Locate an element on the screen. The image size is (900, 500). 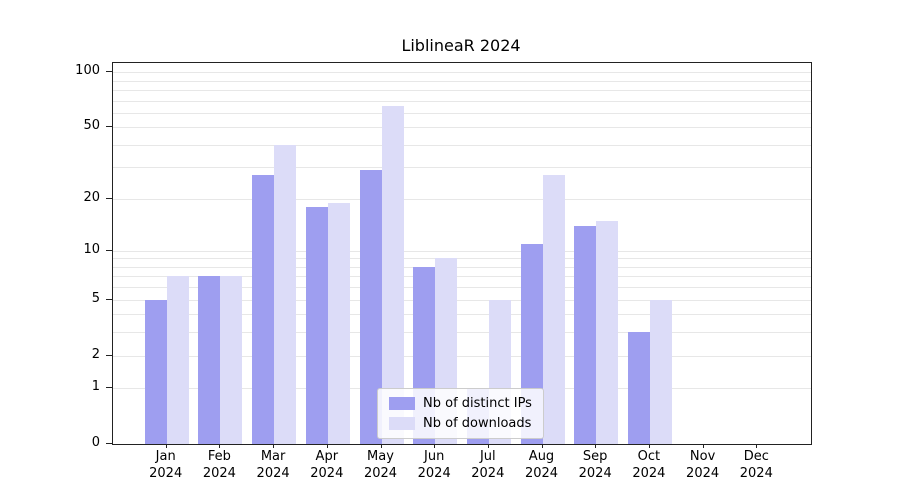
y-tick-label: 100 is located at coordinates (87, 70).